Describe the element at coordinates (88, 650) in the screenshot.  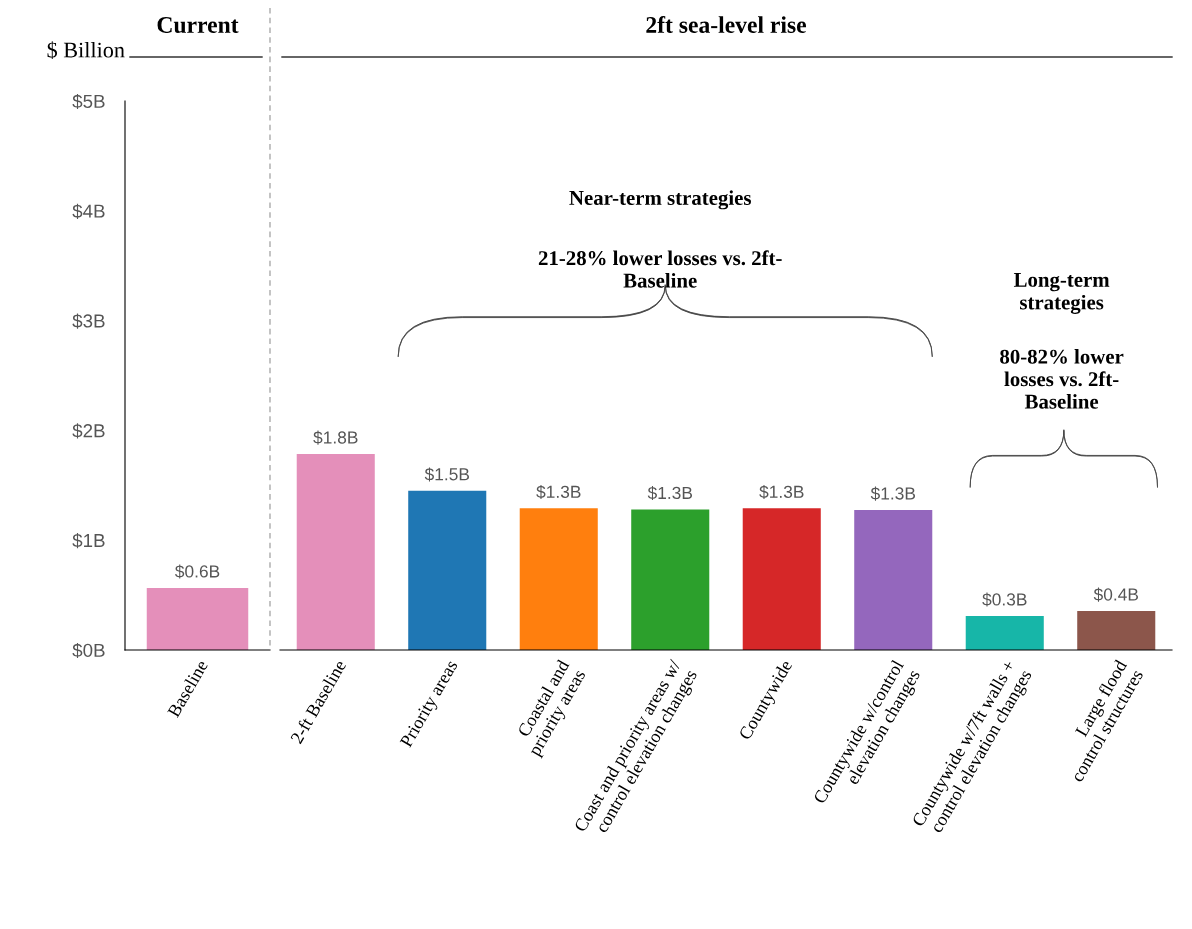
I see `y-tick-label: $0B` at that location.